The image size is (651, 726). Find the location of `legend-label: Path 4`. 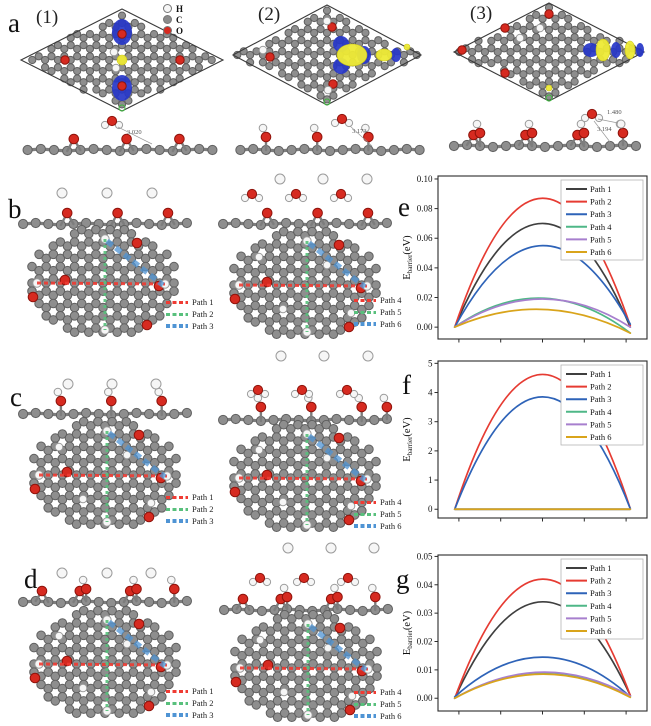

legend-label: Path 4 is located at coordinates (601, 412).